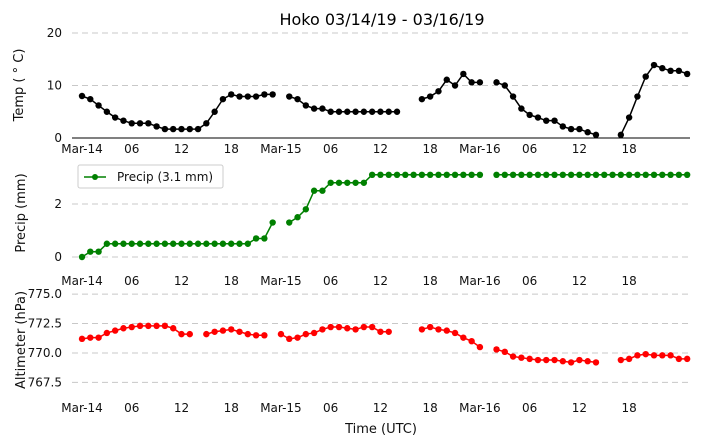 The width and height of the screenshot is (704, 445). I want to click on xlabel: Time (UTC), so click(380, 429).